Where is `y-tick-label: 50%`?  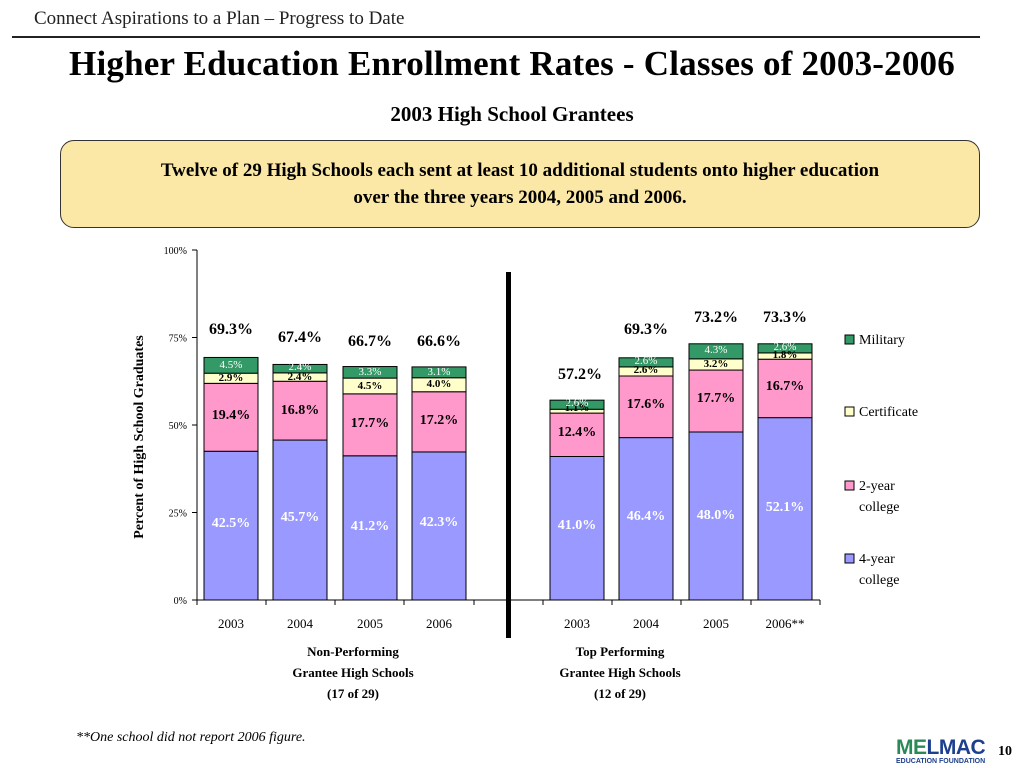
y-tick-label: 50% is located at coordinates (178, 426).